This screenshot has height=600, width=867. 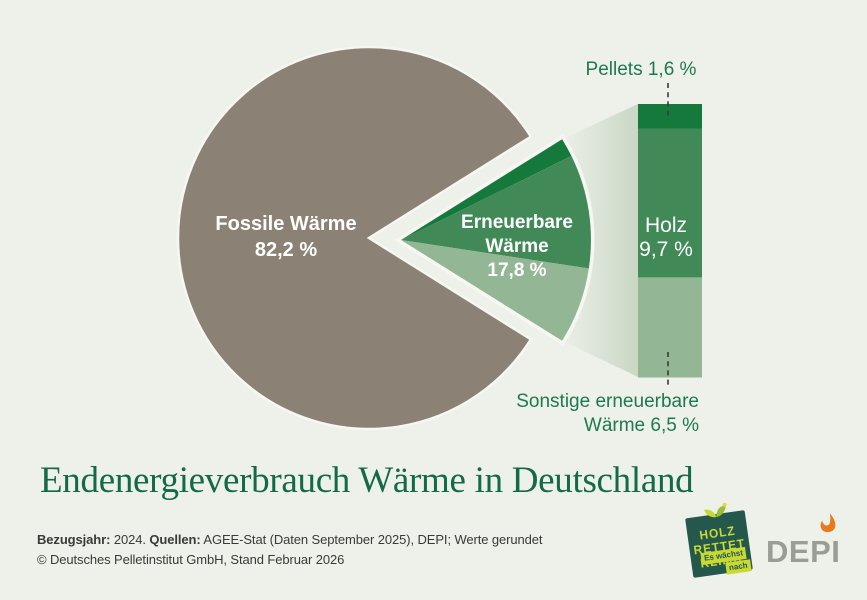 What do you see at coordinates (715, 510) in the screenshot?
I see `sprout-icon` at bounding box center [715, 510].